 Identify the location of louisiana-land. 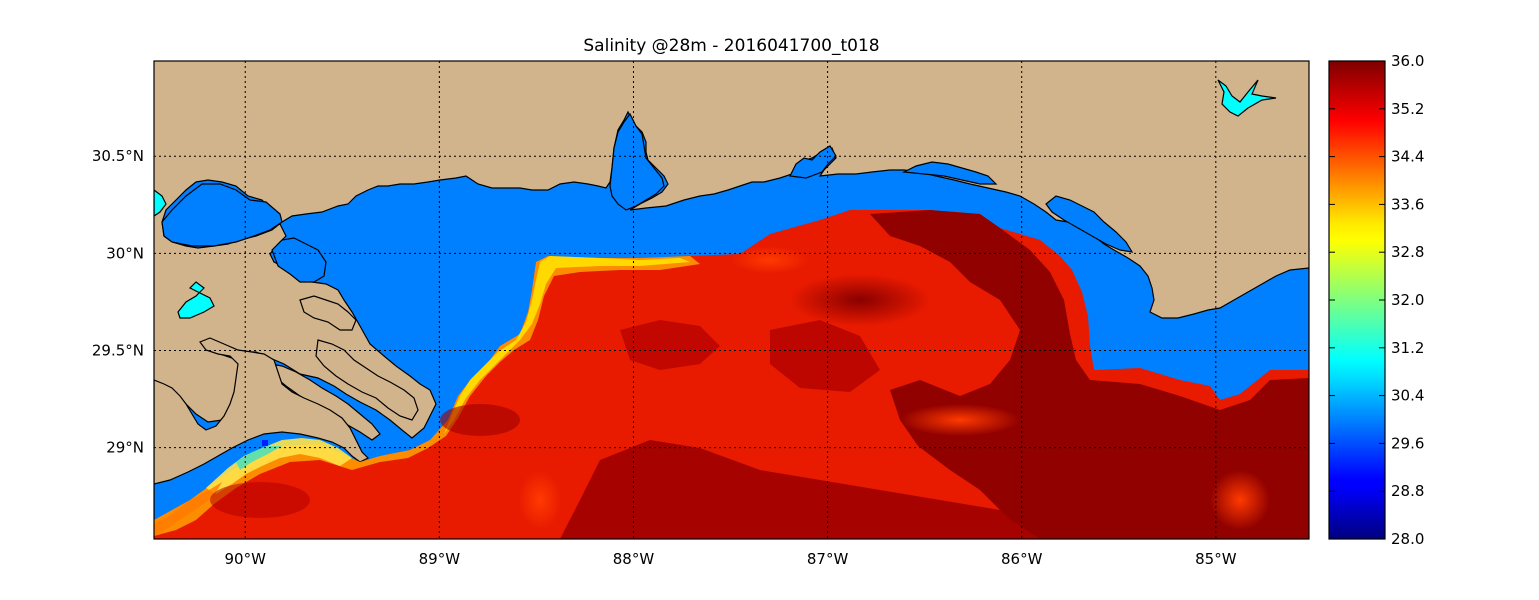
(262, 411).